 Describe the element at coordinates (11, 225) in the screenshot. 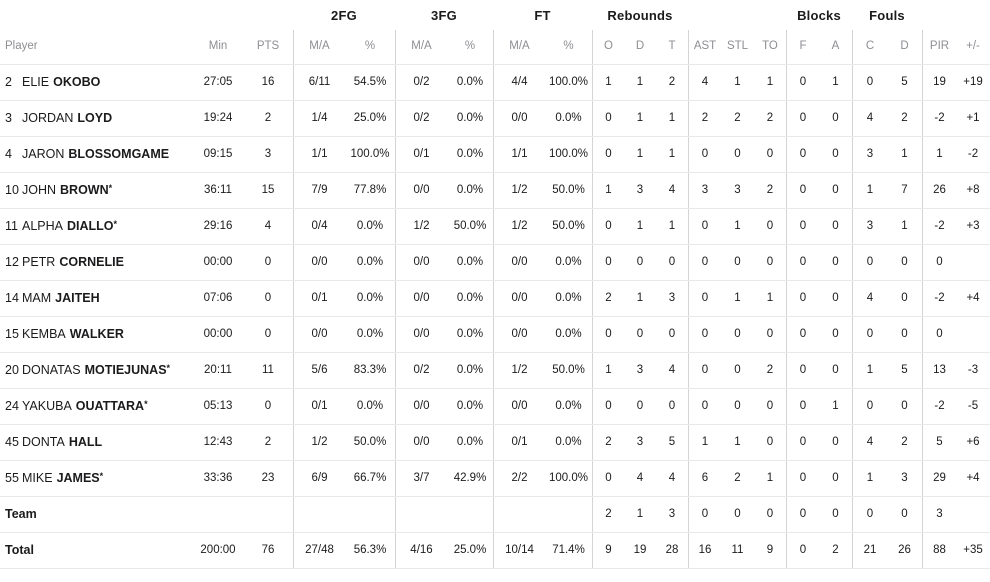

I see `player-number: 11` at that location.